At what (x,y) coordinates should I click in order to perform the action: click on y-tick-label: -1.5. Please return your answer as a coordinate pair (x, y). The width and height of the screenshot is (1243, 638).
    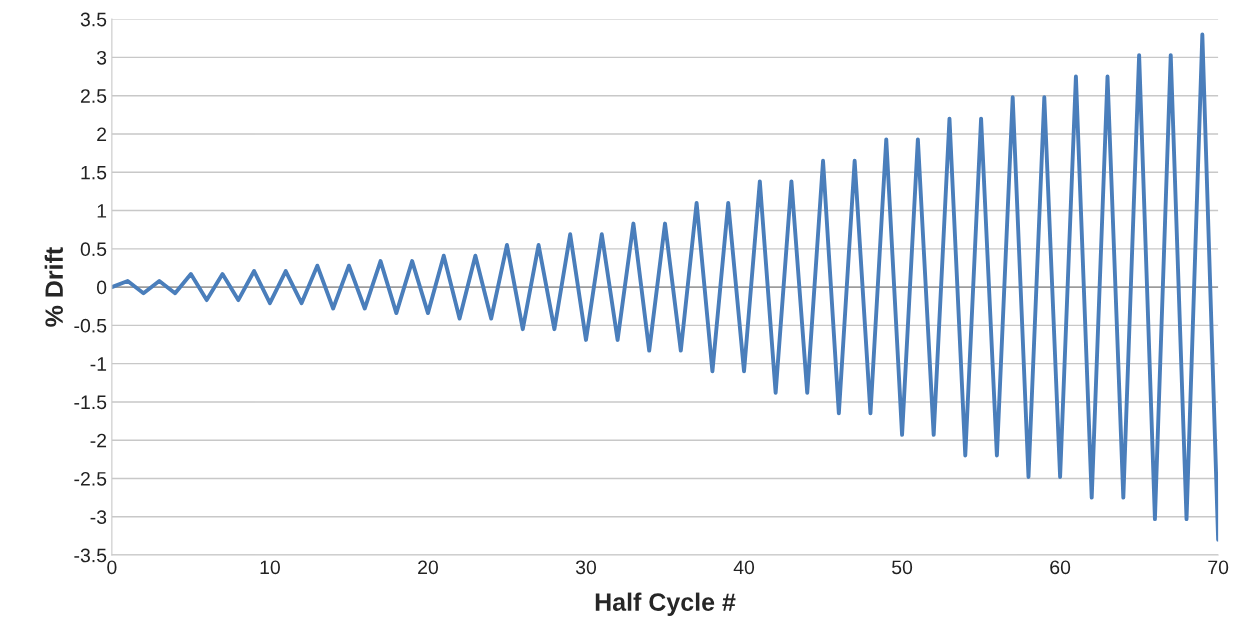
    Looking at the image, I should click on (90, 402).